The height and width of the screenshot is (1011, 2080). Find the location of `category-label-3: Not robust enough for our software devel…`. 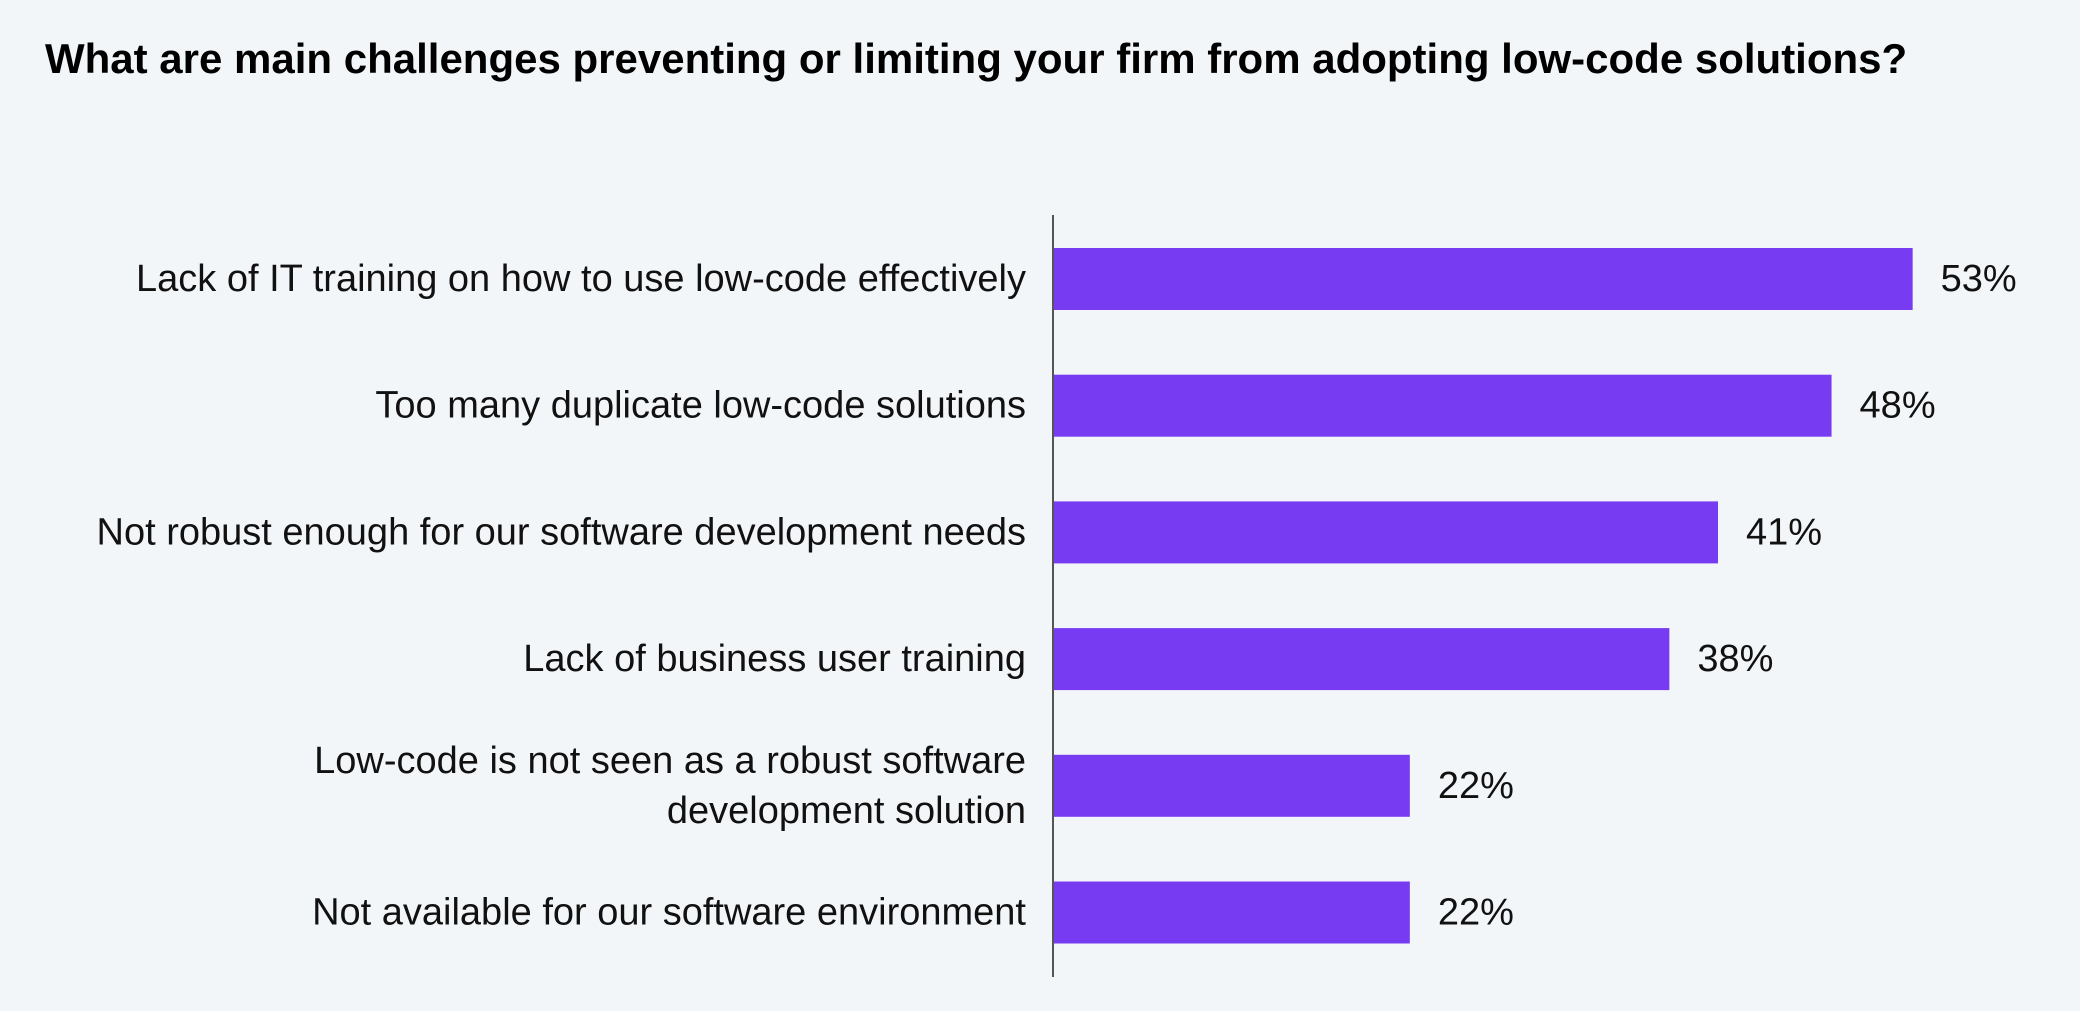

category-label-3: Not robust enough for our software devel… is located at coordinates (561, 532).